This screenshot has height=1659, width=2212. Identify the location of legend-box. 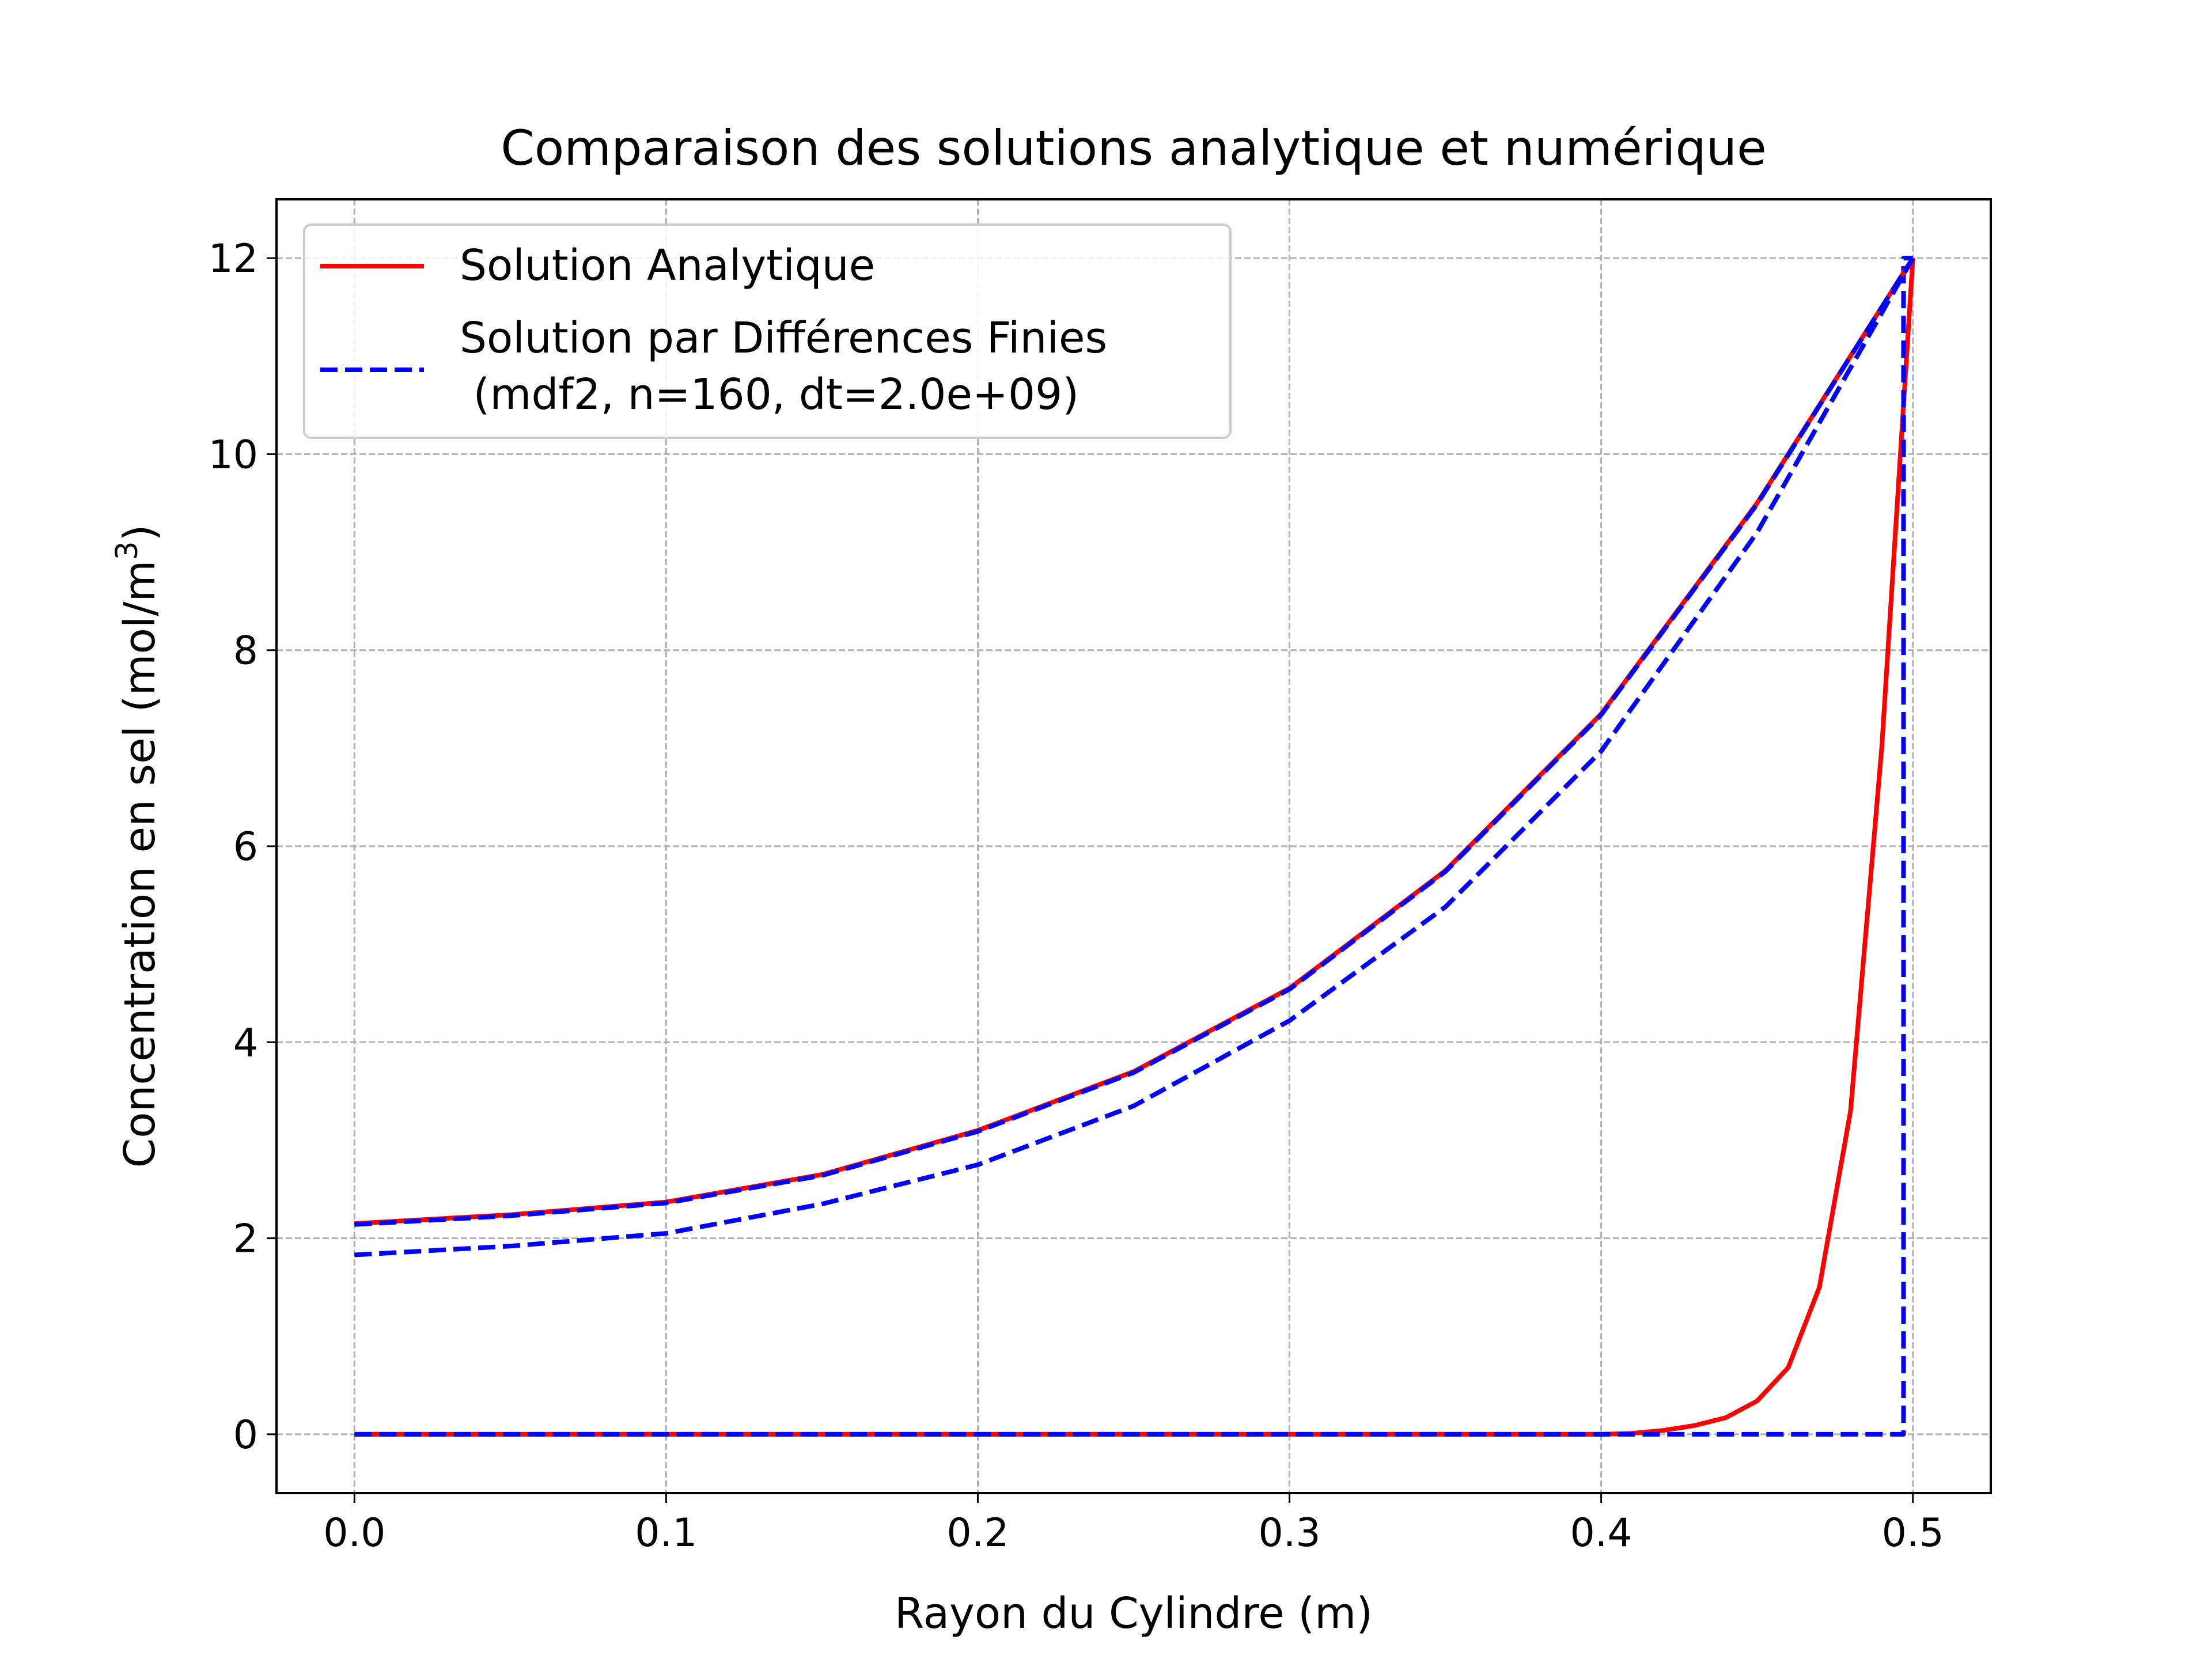
(767, 331).